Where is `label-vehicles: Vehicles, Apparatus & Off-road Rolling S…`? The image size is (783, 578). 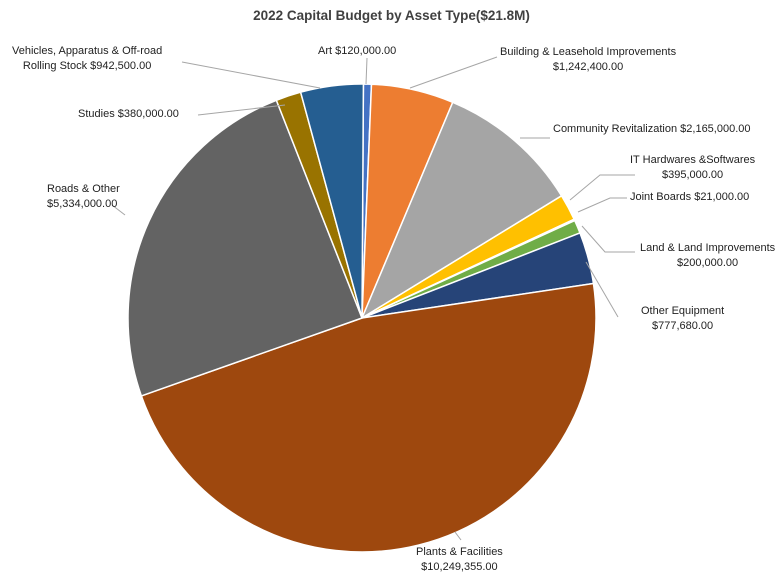 label-vehicles: Vehicles, Apparatus & Off-road Rolling S… is located at coordinates (87, 58).